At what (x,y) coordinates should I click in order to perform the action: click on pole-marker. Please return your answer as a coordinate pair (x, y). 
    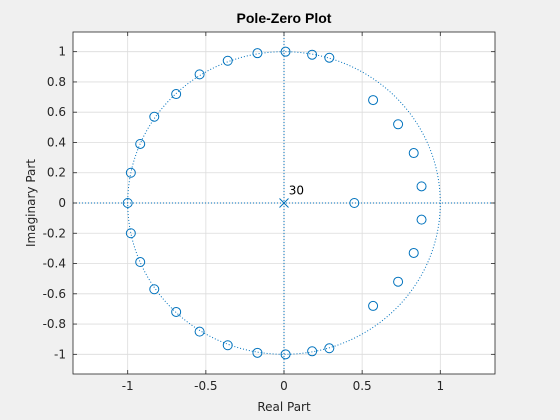
    Looking at the image, I should click on (284, 203).